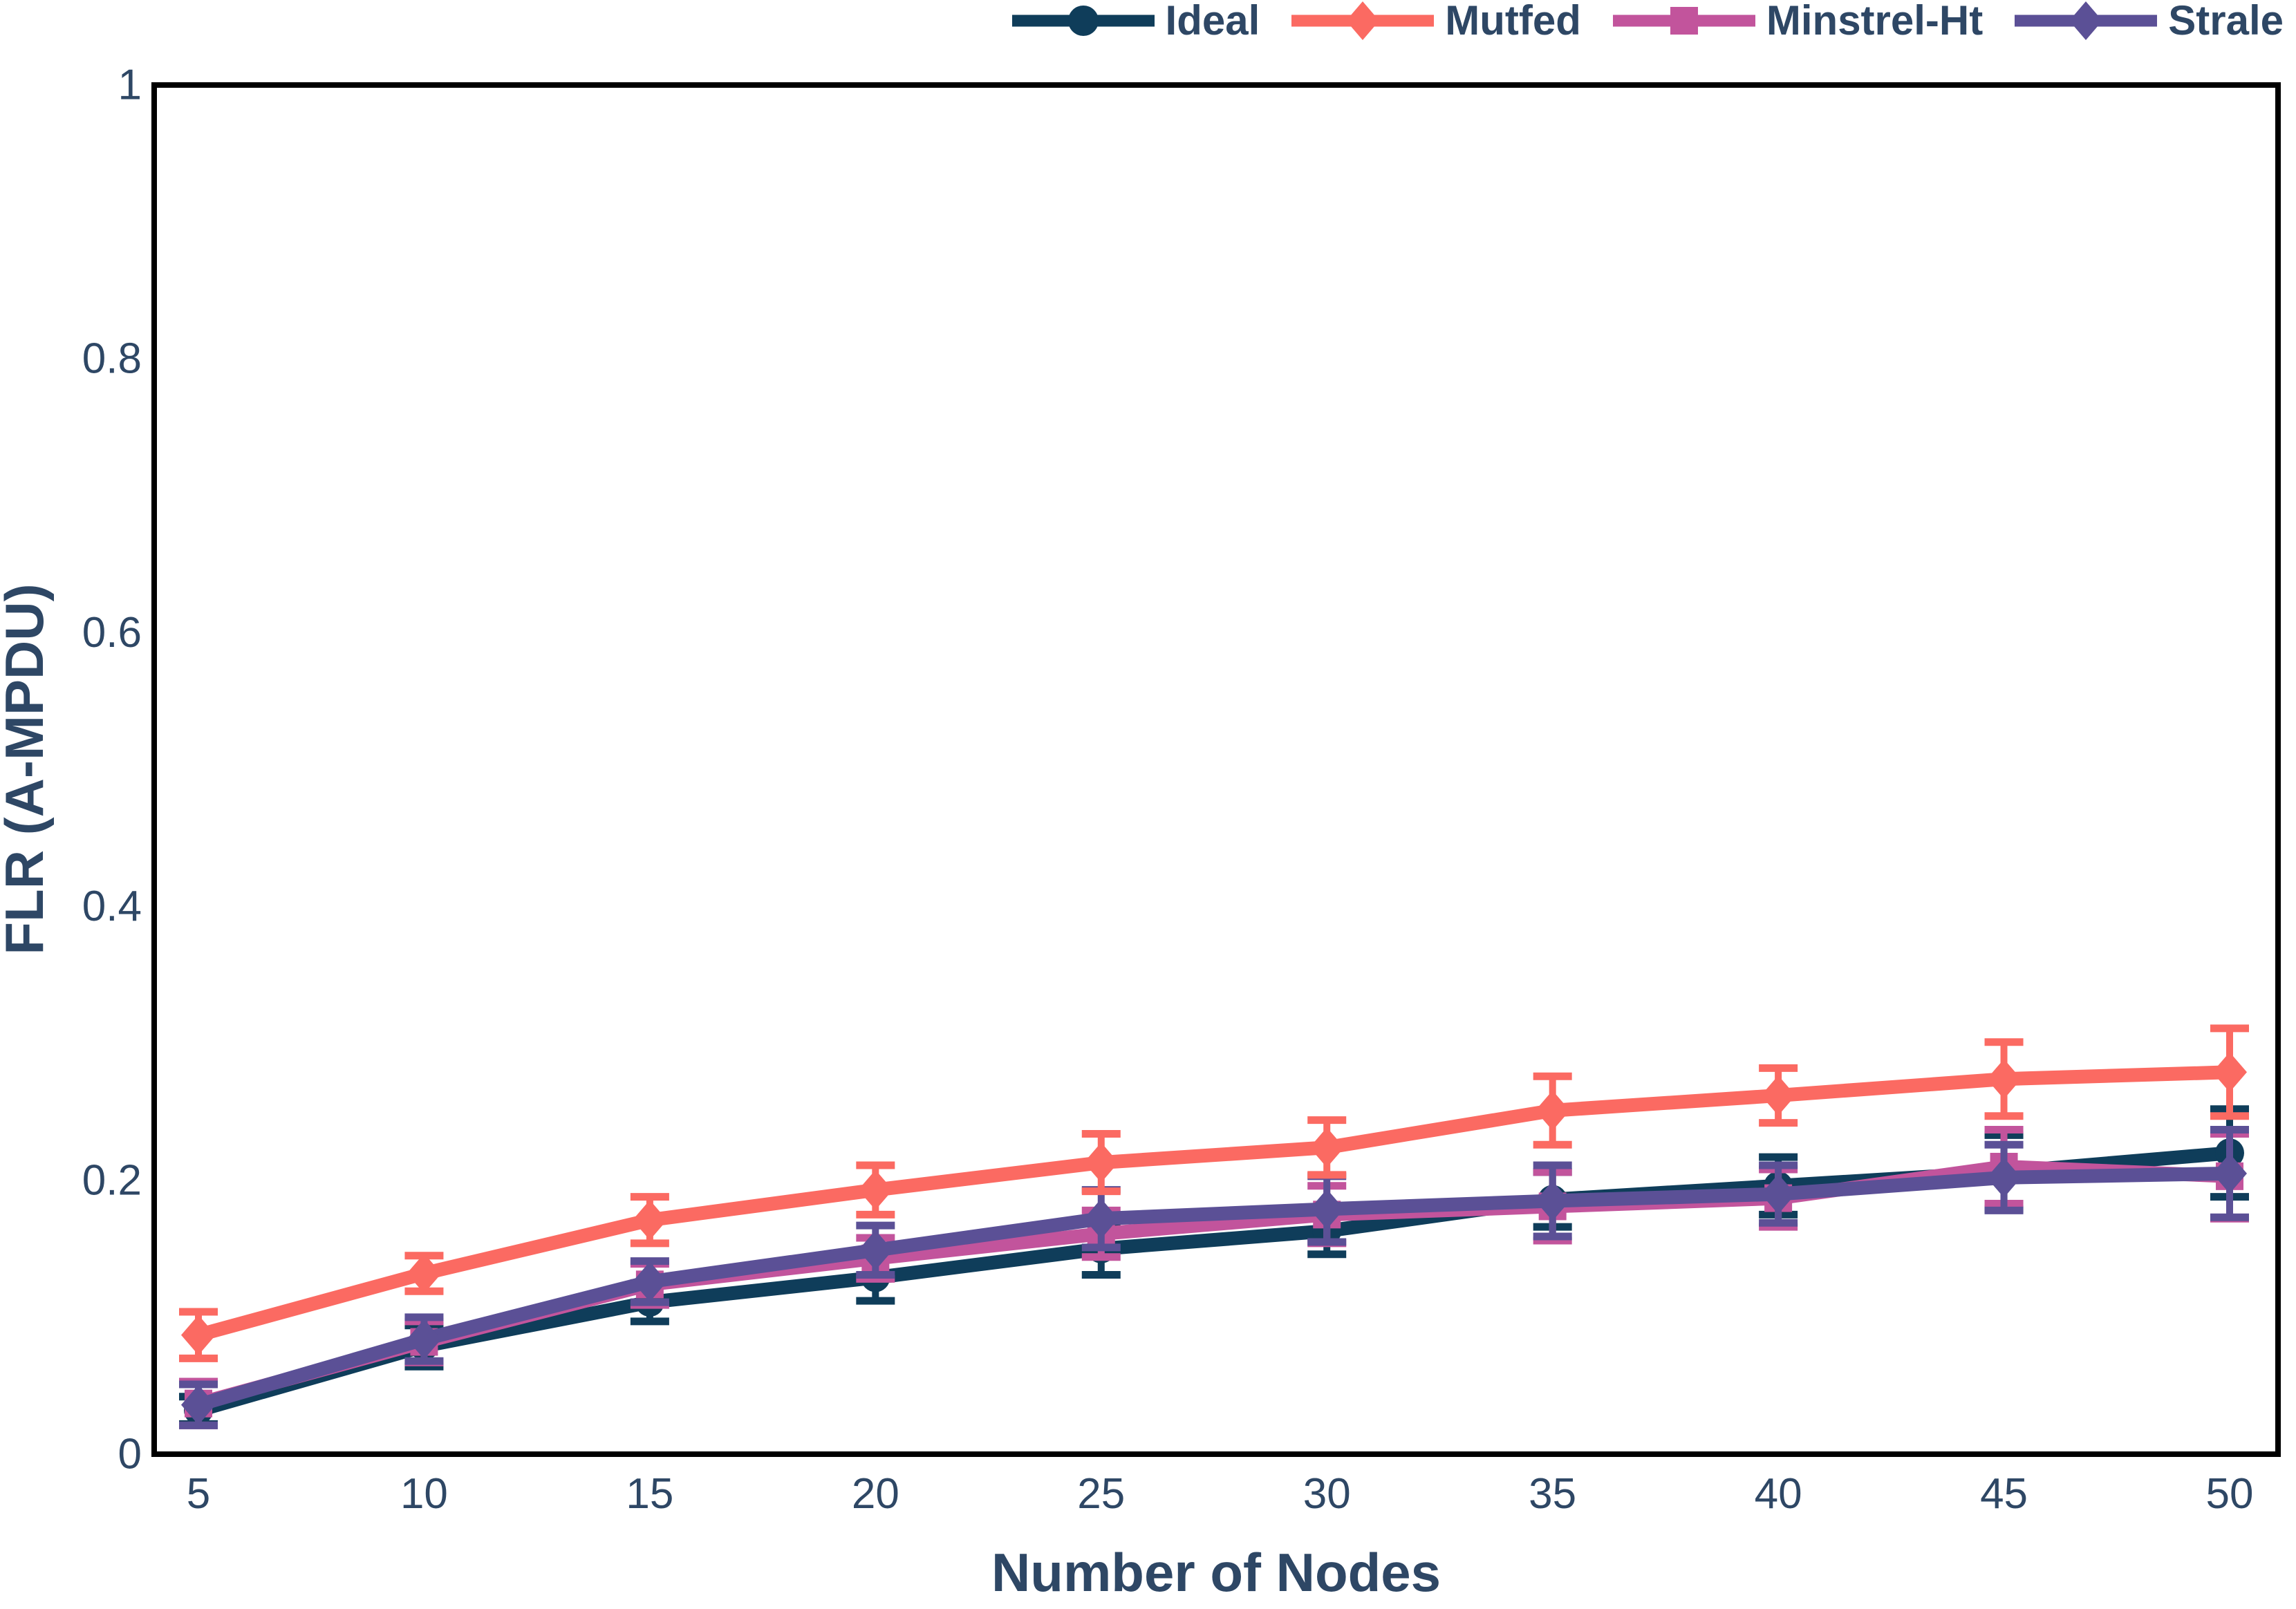  I want to click on legend-item-ideal: Ideal, so click(1135, 22).